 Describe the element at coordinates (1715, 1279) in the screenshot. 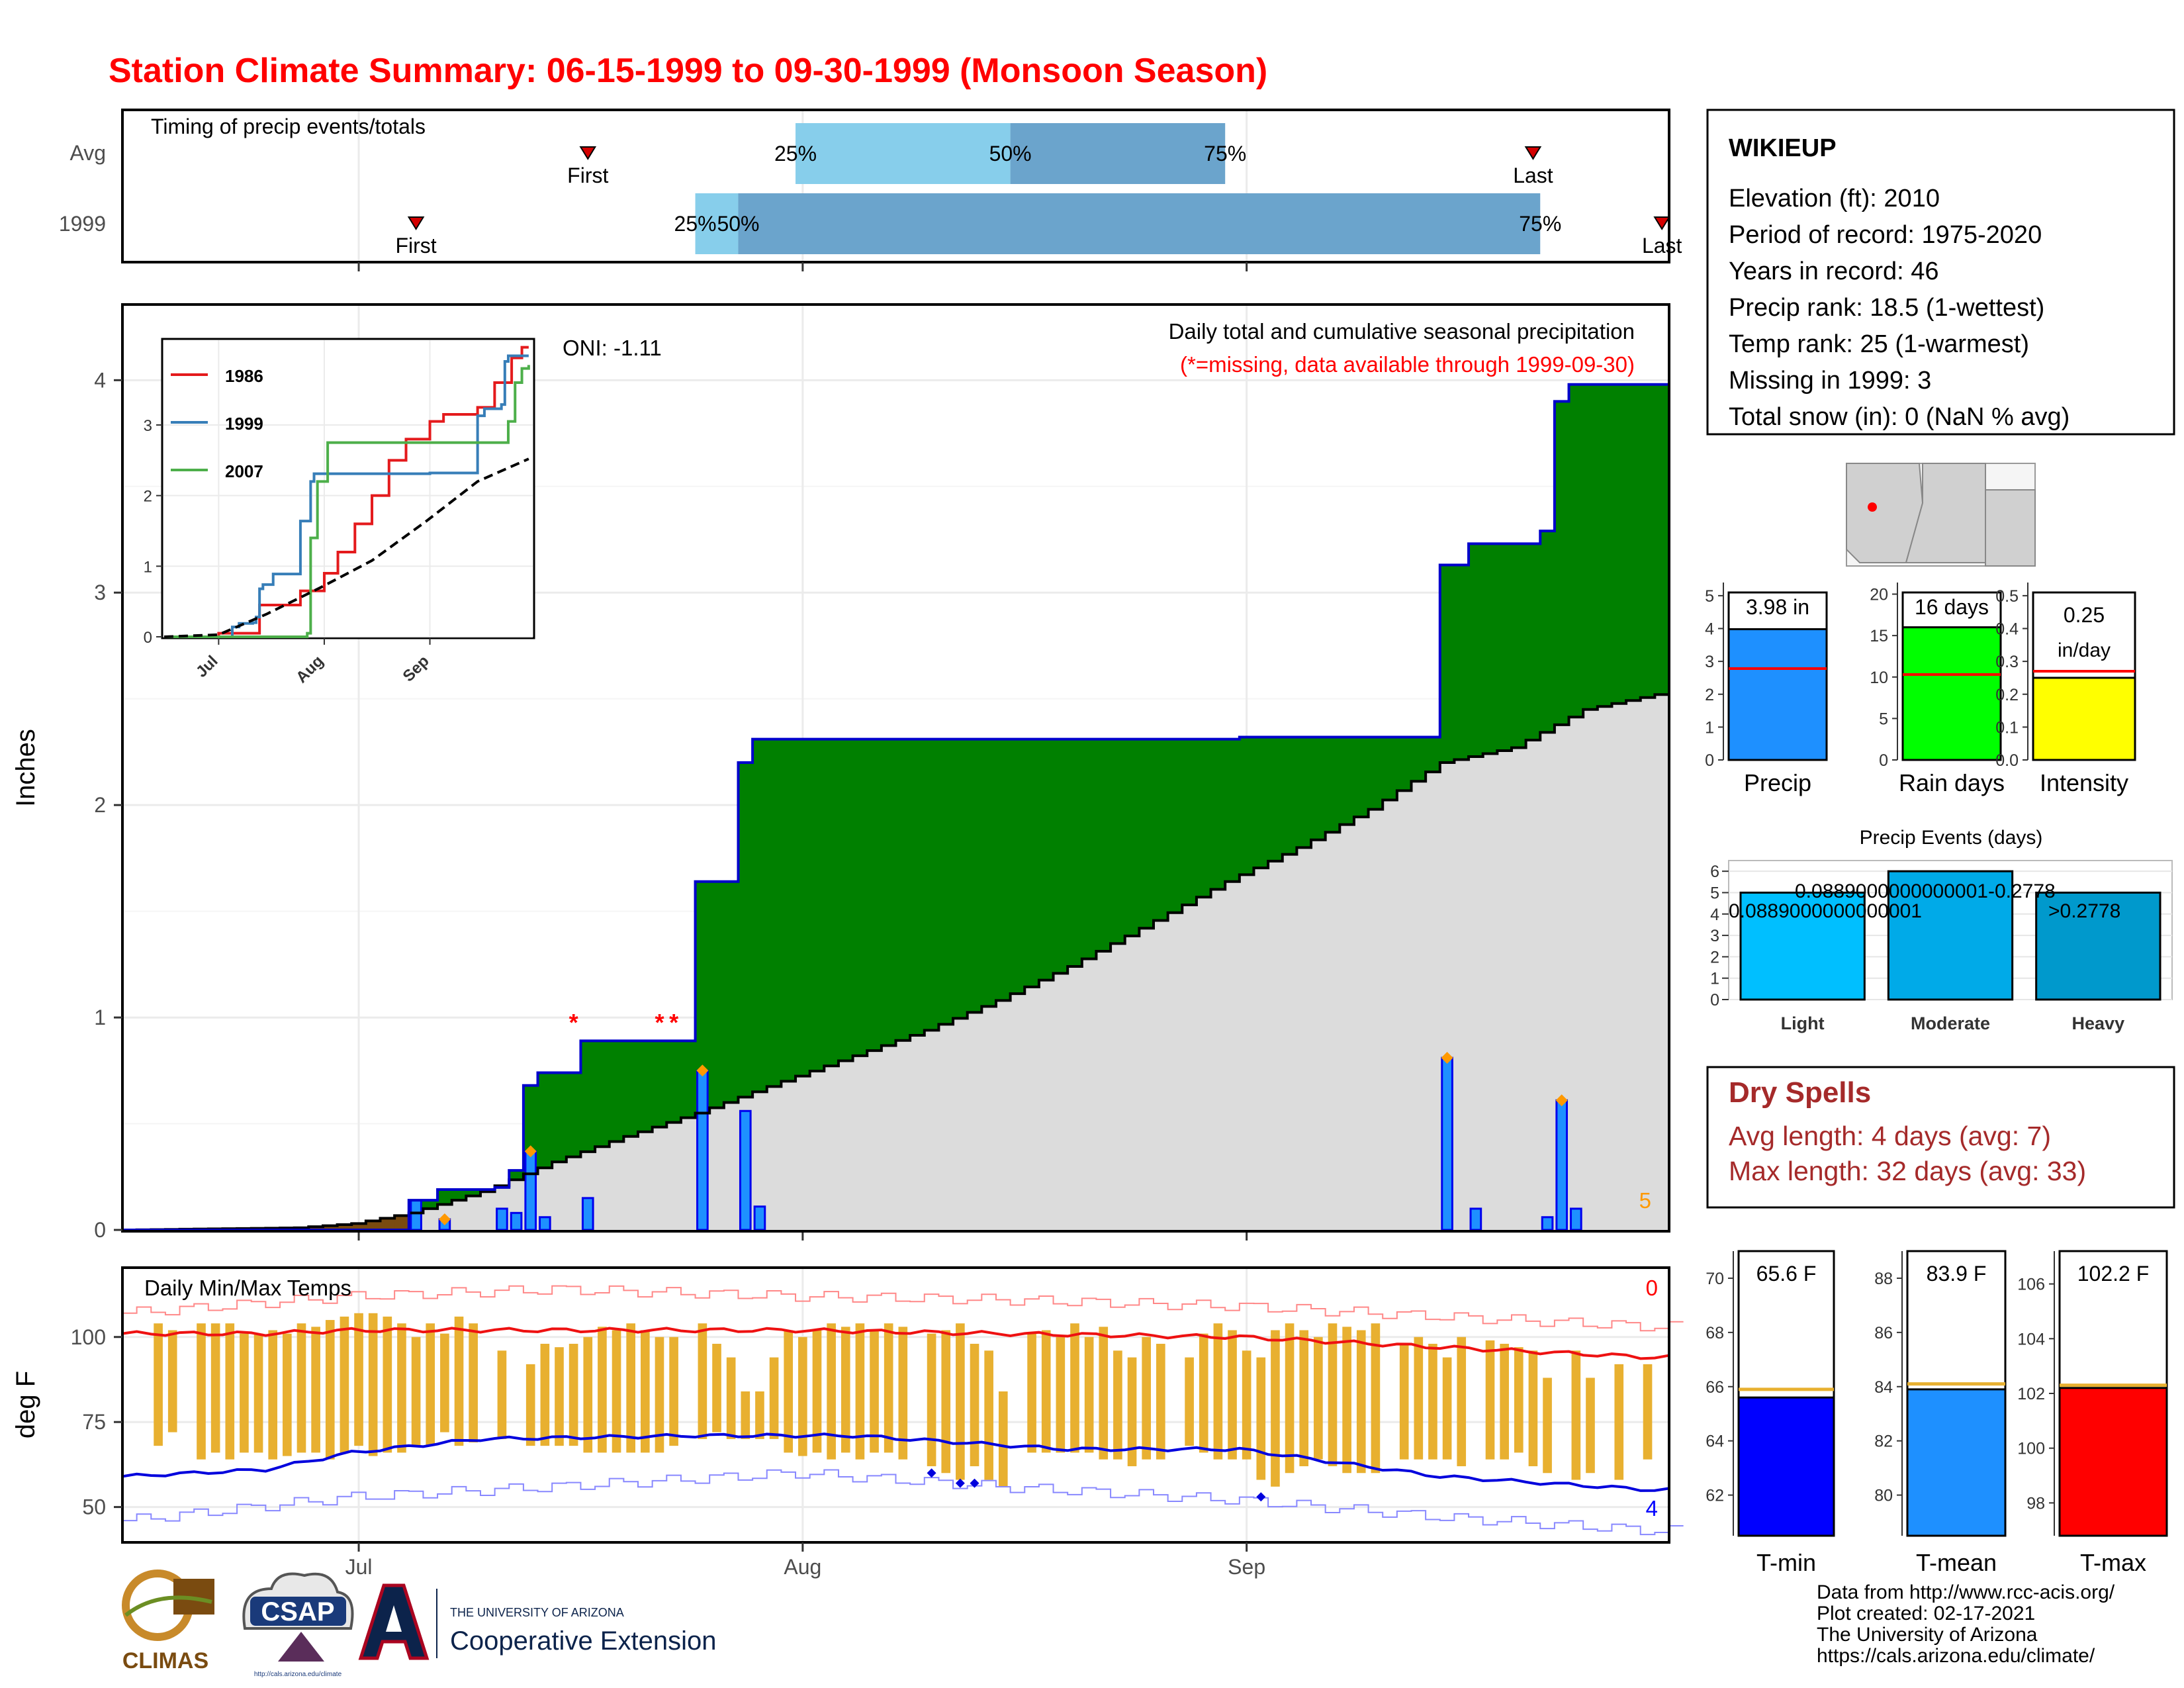

I see `temp-summary-y-tick-label: 70` at that location.